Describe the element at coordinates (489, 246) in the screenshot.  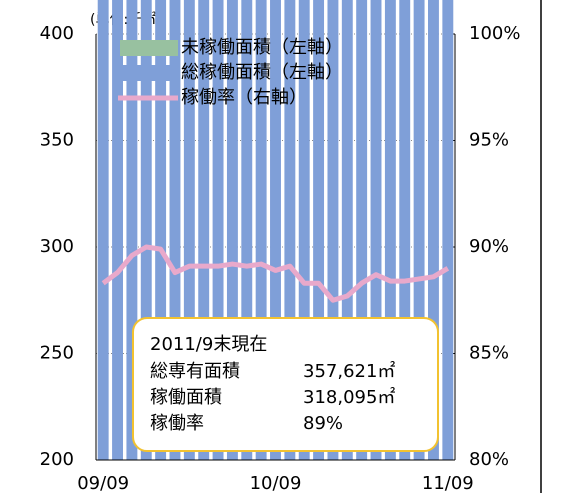
I see `y2-tick-label: 90%` at that location.